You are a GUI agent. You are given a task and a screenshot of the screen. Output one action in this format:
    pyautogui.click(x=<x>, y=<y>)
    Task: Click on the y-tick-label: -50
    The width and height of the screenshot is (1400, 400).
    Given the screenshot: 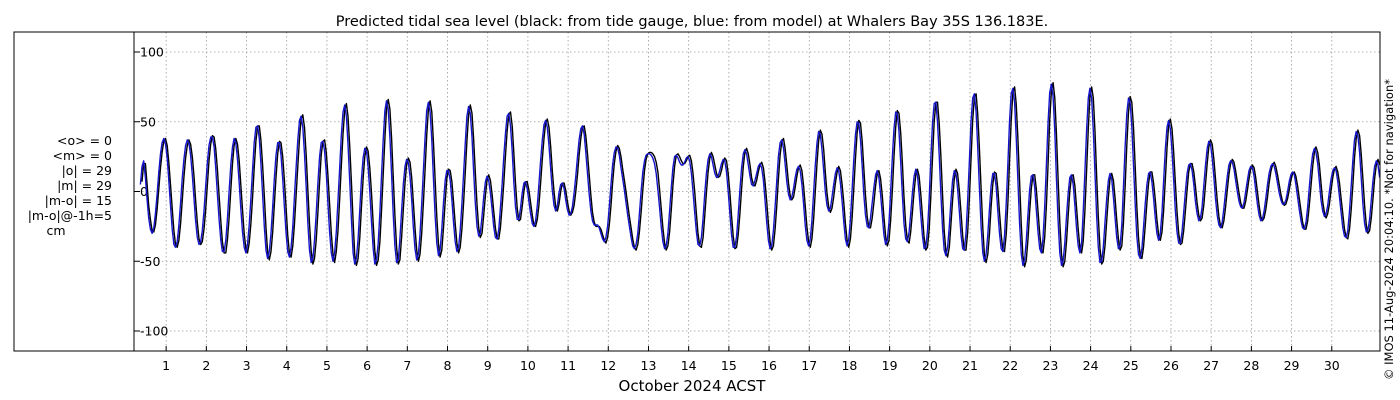 What is the action you would take?
    pyautogui.click(x=150, y=261)
    